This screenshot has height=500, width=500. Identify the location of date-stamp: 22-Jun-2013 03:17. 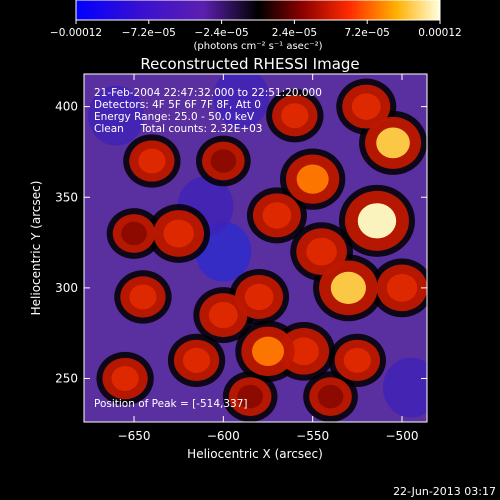
(444, 491).